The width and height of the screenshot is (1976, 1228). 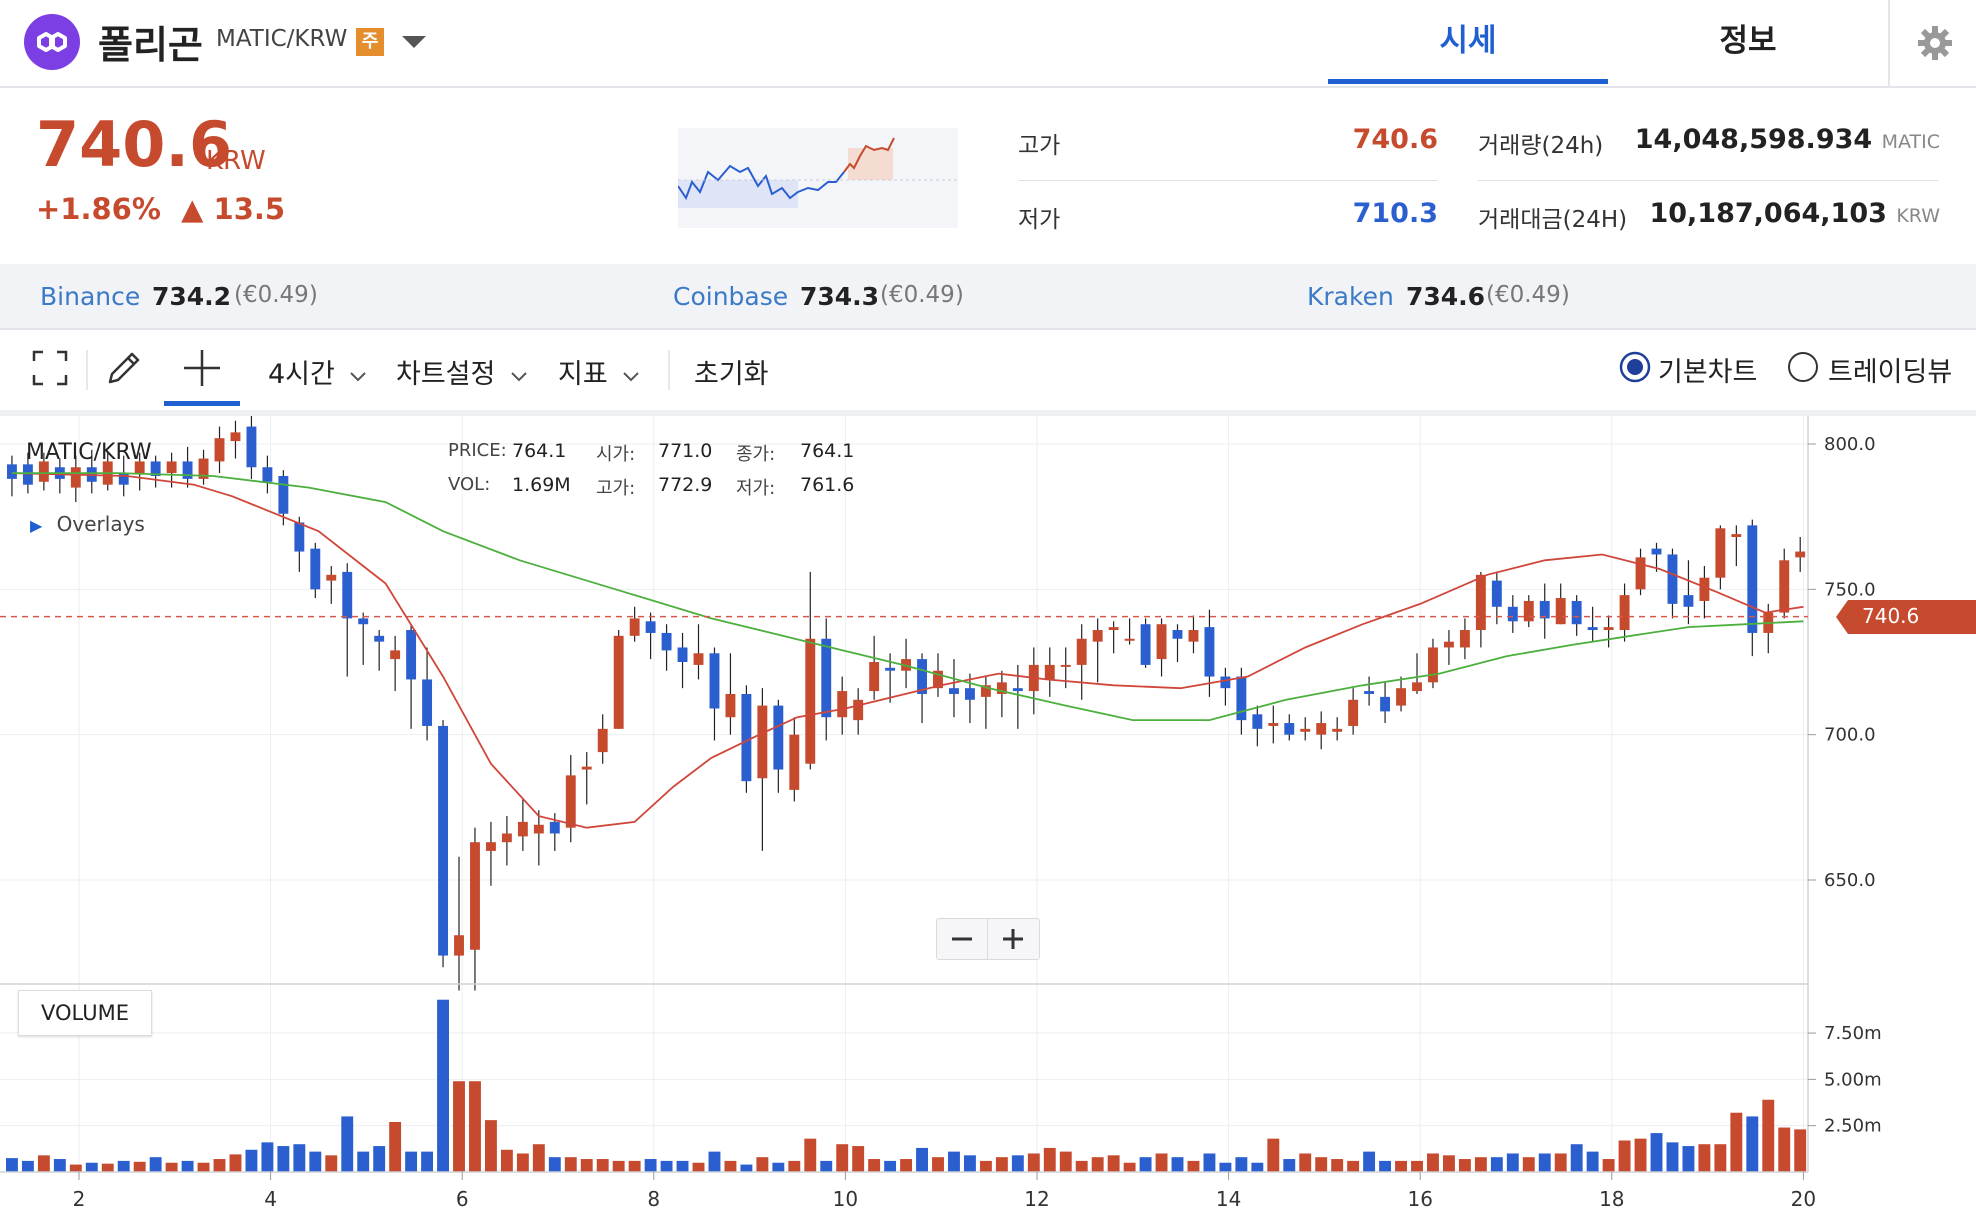 What do you see at coordinates (653, 1199) in the screenshot?
I see `x-tick-label: 8` at bounding box center [653, 1199].